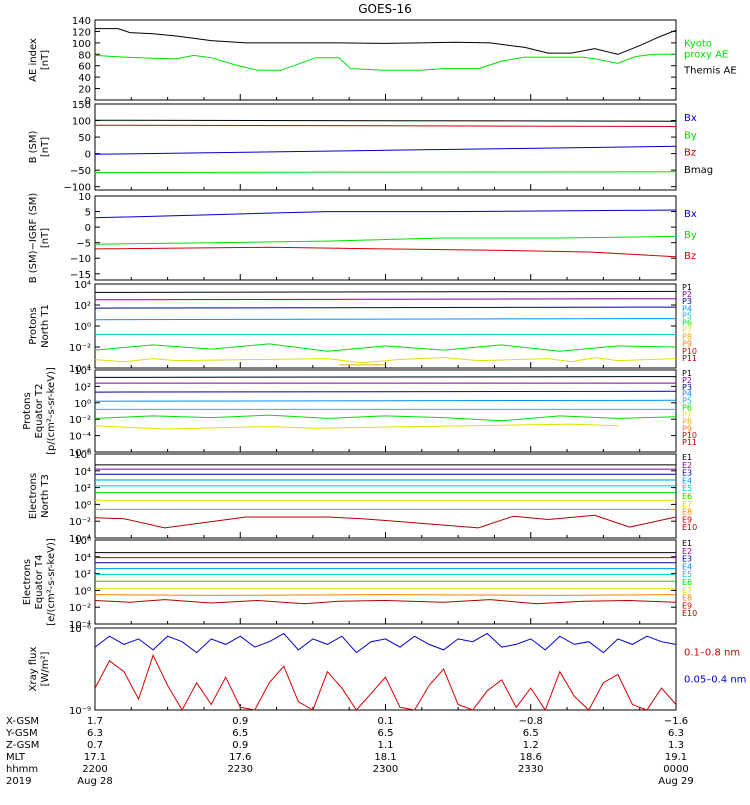 The height and width of the screenshot is (805, 750). I want to click on legend-entry-line: 0.05–0.4 nm, so click(715, 680).